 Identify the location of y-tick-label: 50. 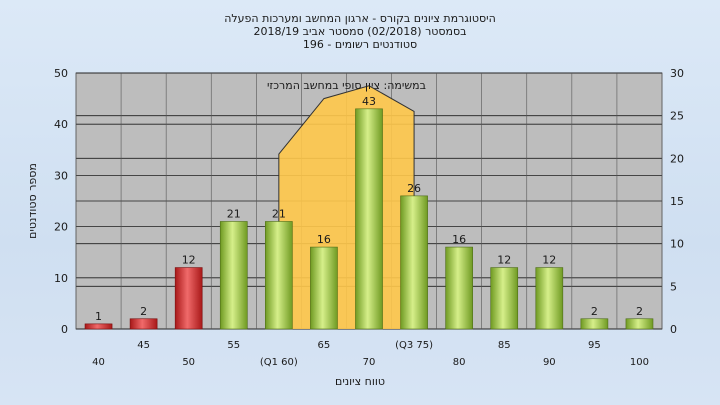
(61, 73).